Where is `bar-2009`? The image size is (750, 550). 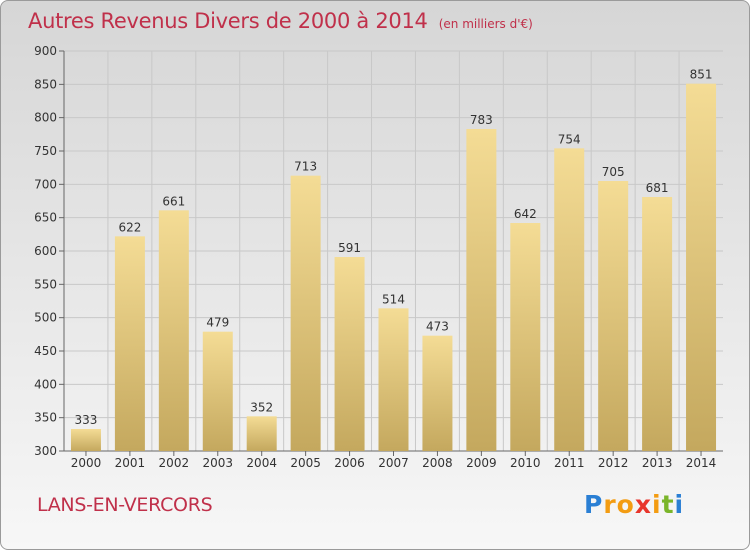 bar-2009 is located at coordinates (481, 290).